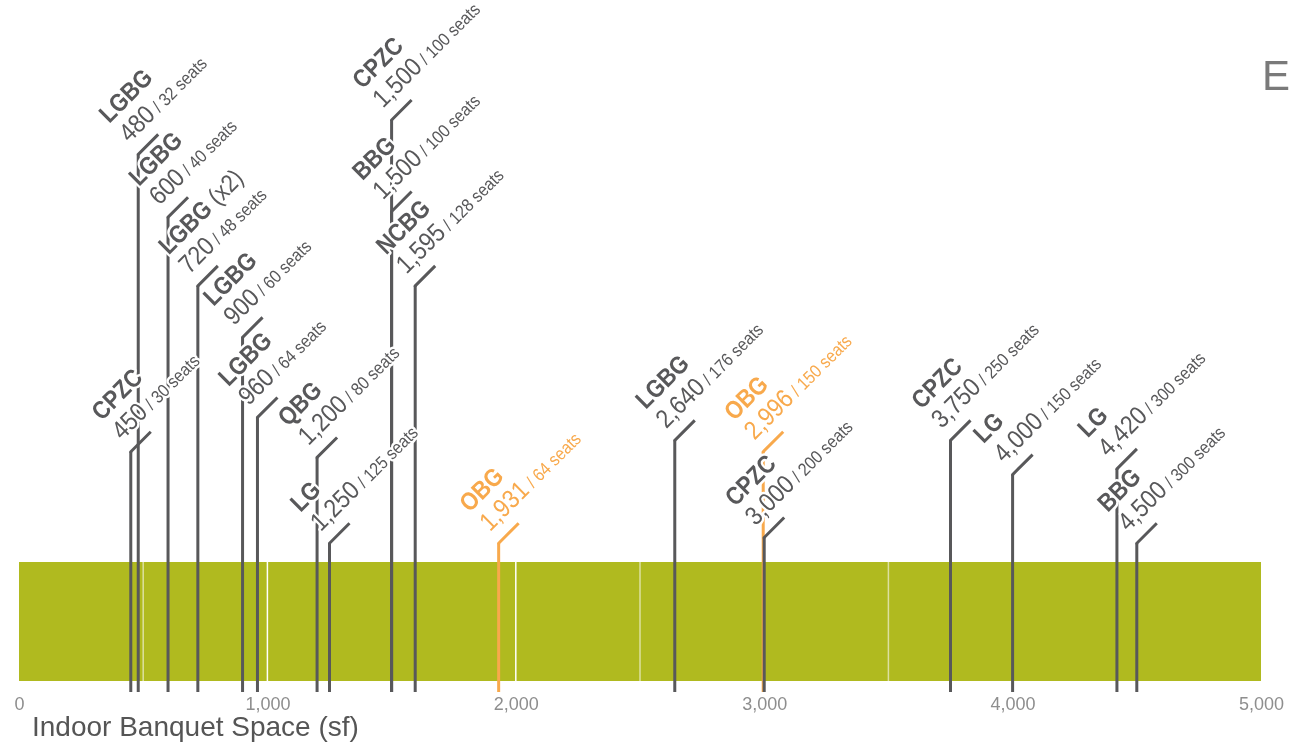  Describe the element at coordinates (765, 703) in the screenshot. I see `x-tick-label: 3,000` at that location.